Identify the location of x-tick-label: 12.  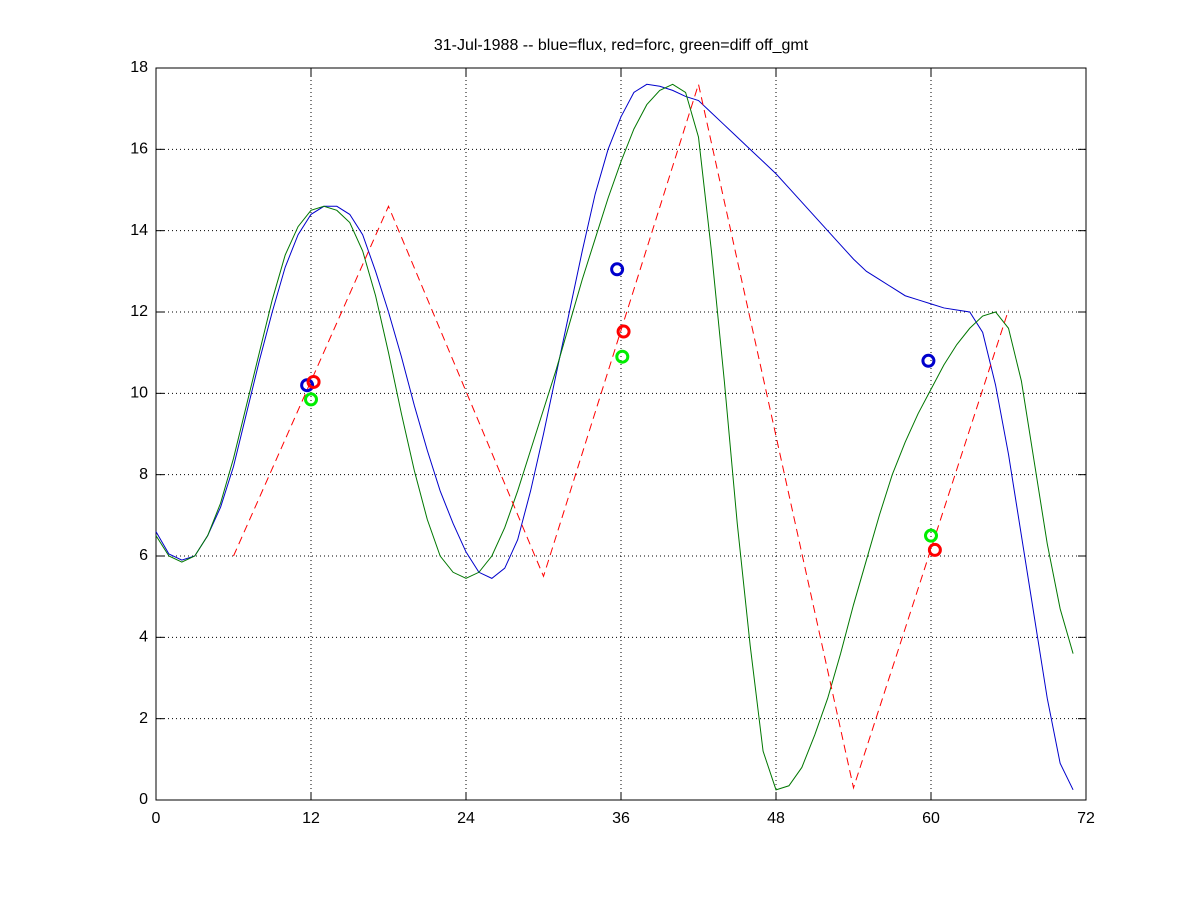
(311, 818).